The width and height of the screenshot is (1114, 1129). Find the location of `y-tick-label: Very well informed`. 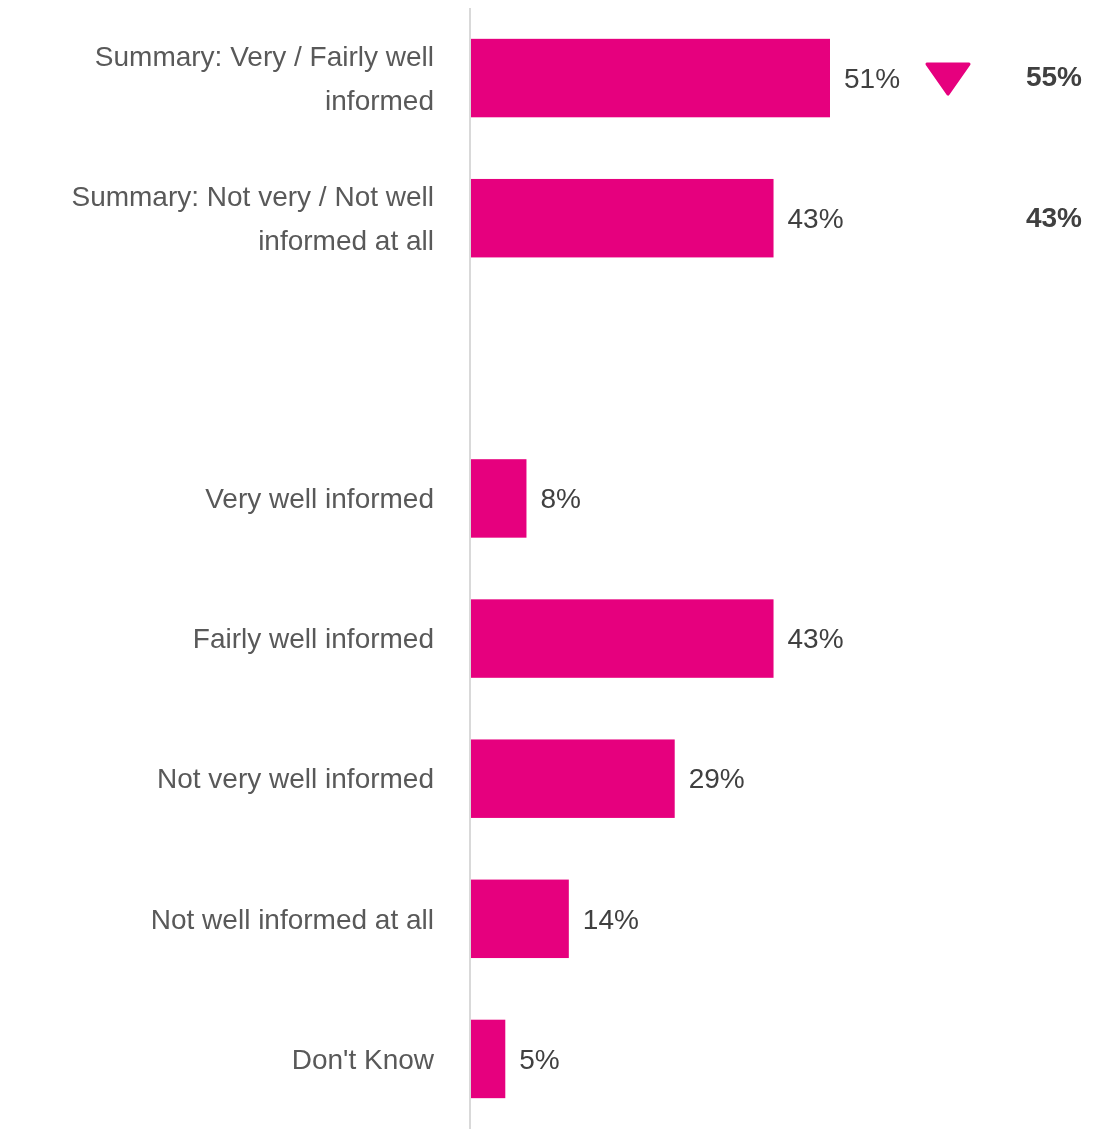

y-tick-label: Very well informed is located at coordinates (319, 499).